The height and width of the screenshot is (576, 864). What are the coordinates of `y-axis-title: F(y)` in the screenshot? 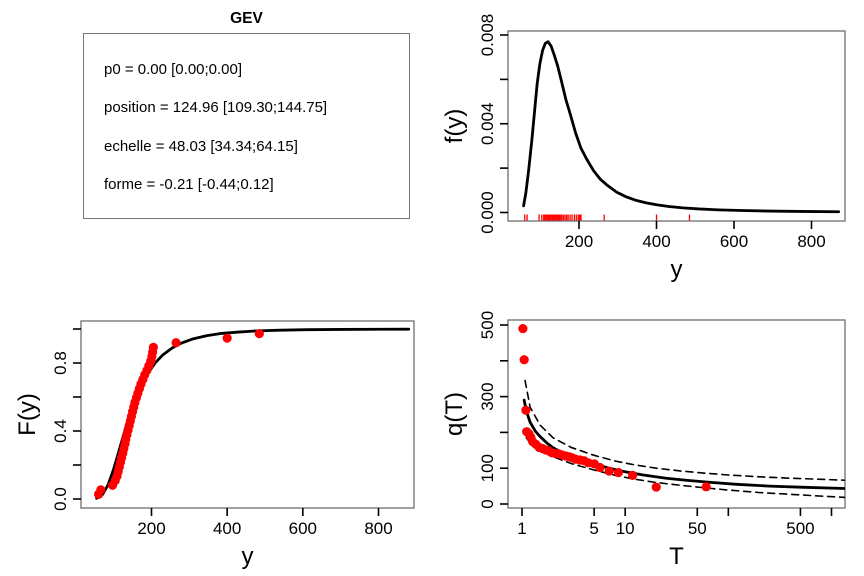 It's located at (27, 414).